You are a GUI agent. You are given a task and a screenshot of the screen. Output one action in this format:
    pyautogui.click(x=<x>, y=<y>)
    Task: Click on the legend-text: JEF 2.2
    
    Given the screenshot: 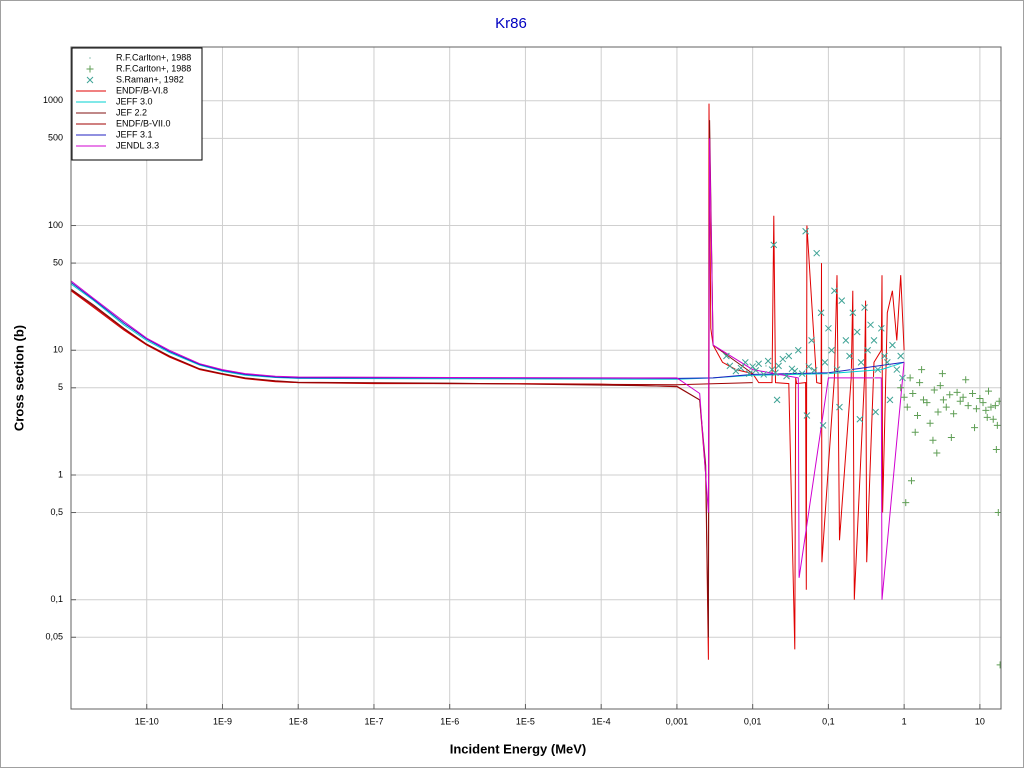 What is the action you would take?
    pyautogui.click(x=131, y=112)
    